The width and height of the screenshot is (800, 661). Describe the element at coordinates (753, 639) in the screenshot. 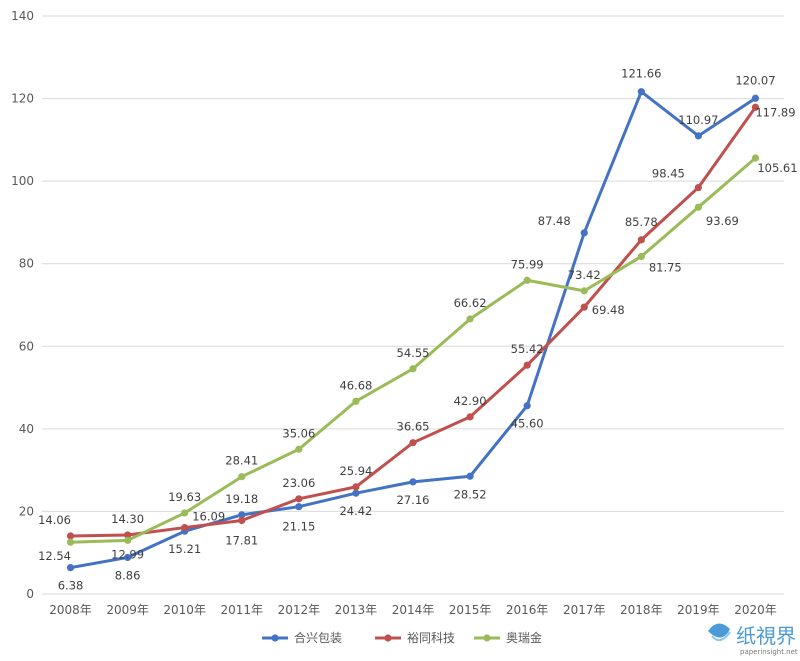

I see `watermark: 纸視界 paperinsight.net` at that location.